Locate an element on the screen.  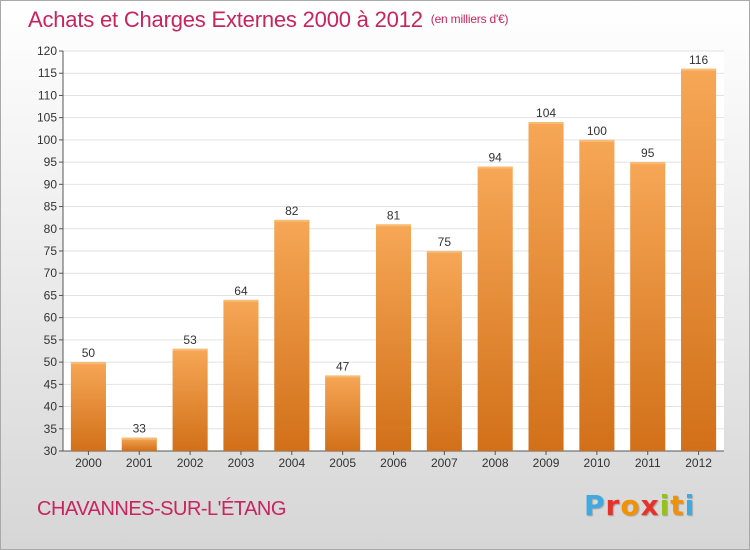
data-label: 75 is located at coordinates (445, 242).